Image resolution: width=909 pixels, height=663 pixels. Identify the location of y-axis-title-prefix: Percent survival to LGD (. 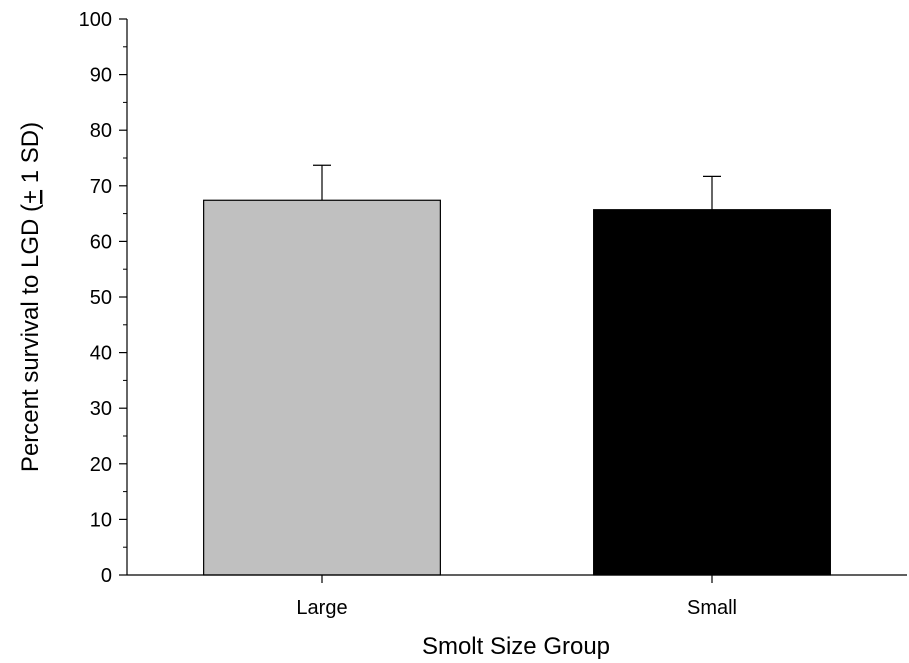
(30, 338).